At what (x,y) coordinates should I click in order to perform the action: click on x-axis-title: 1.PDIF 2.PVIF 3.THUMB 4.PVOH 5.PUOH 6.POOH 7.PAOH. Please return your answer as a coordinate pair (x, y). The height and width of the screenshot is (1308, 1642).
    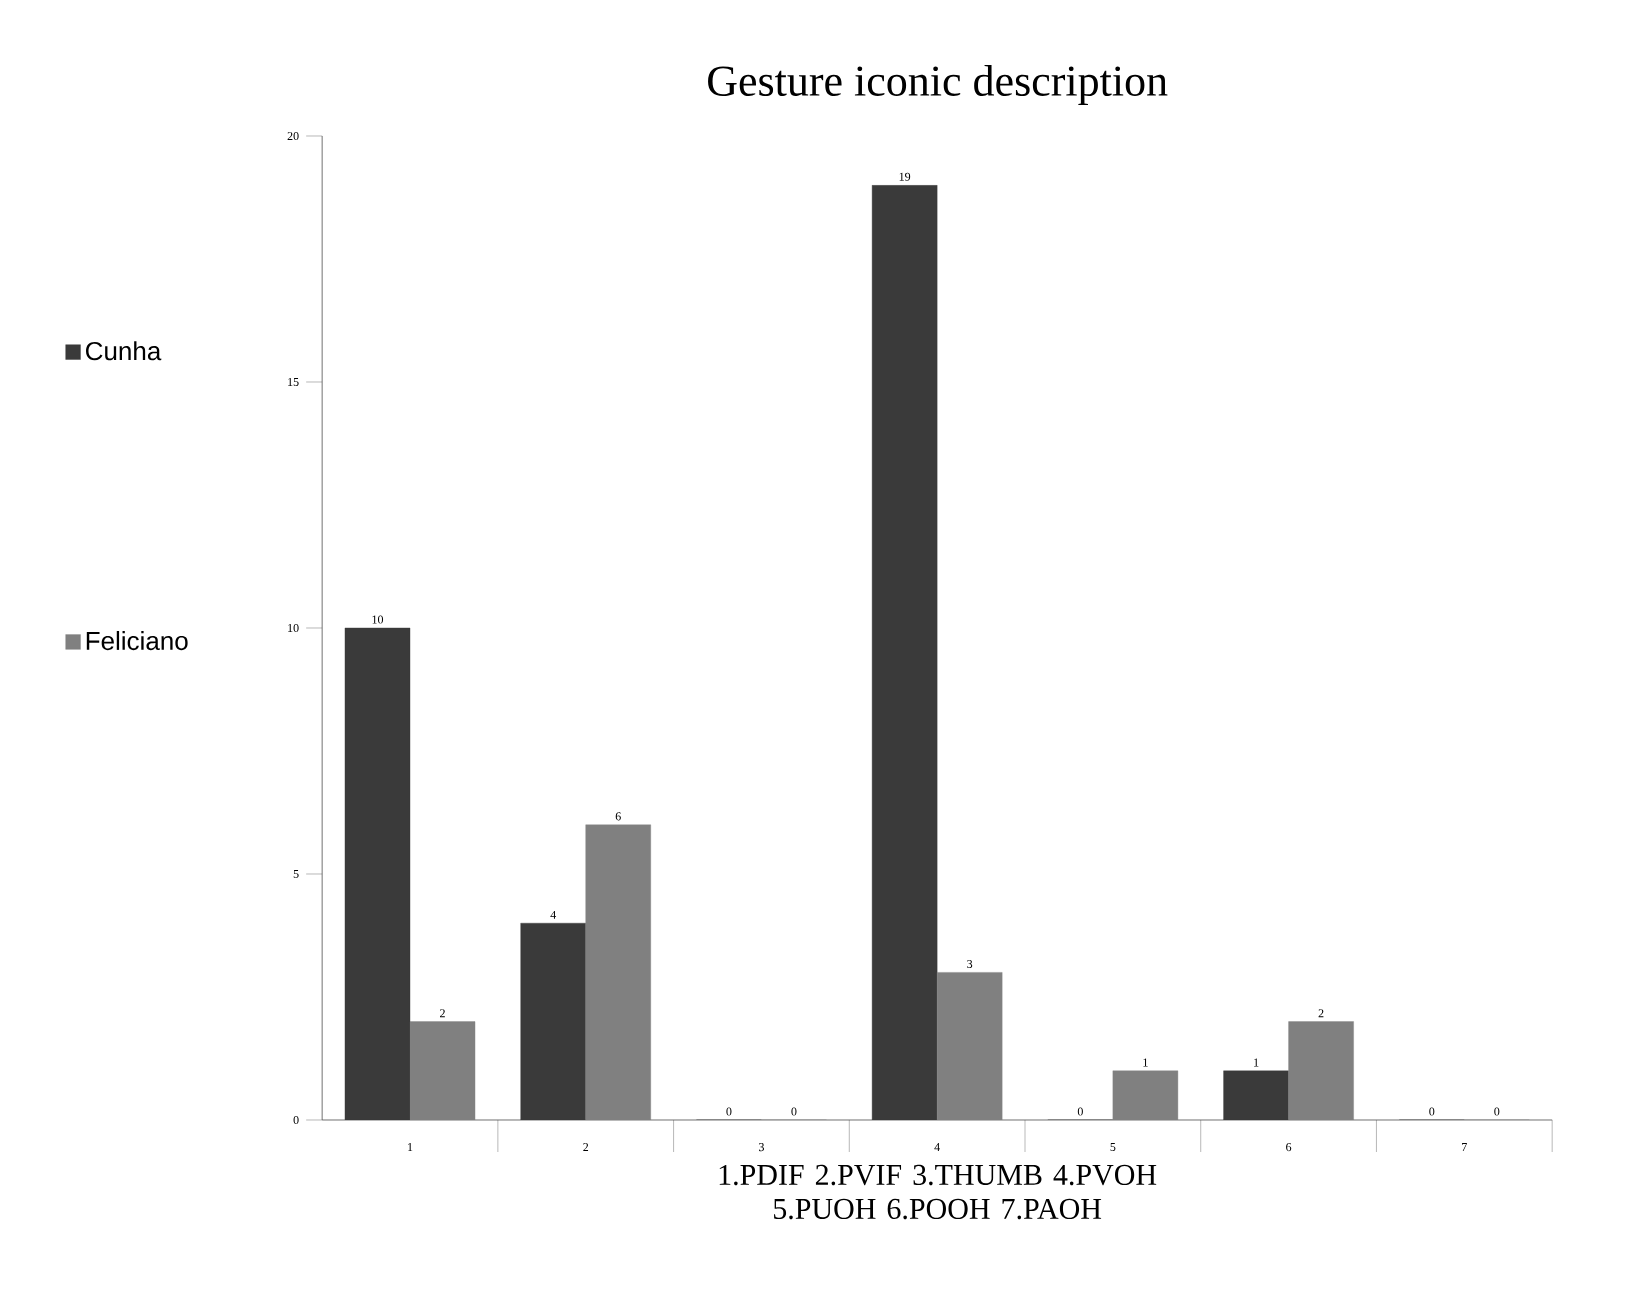
    Looking at the image, I should click on (938, 1192).